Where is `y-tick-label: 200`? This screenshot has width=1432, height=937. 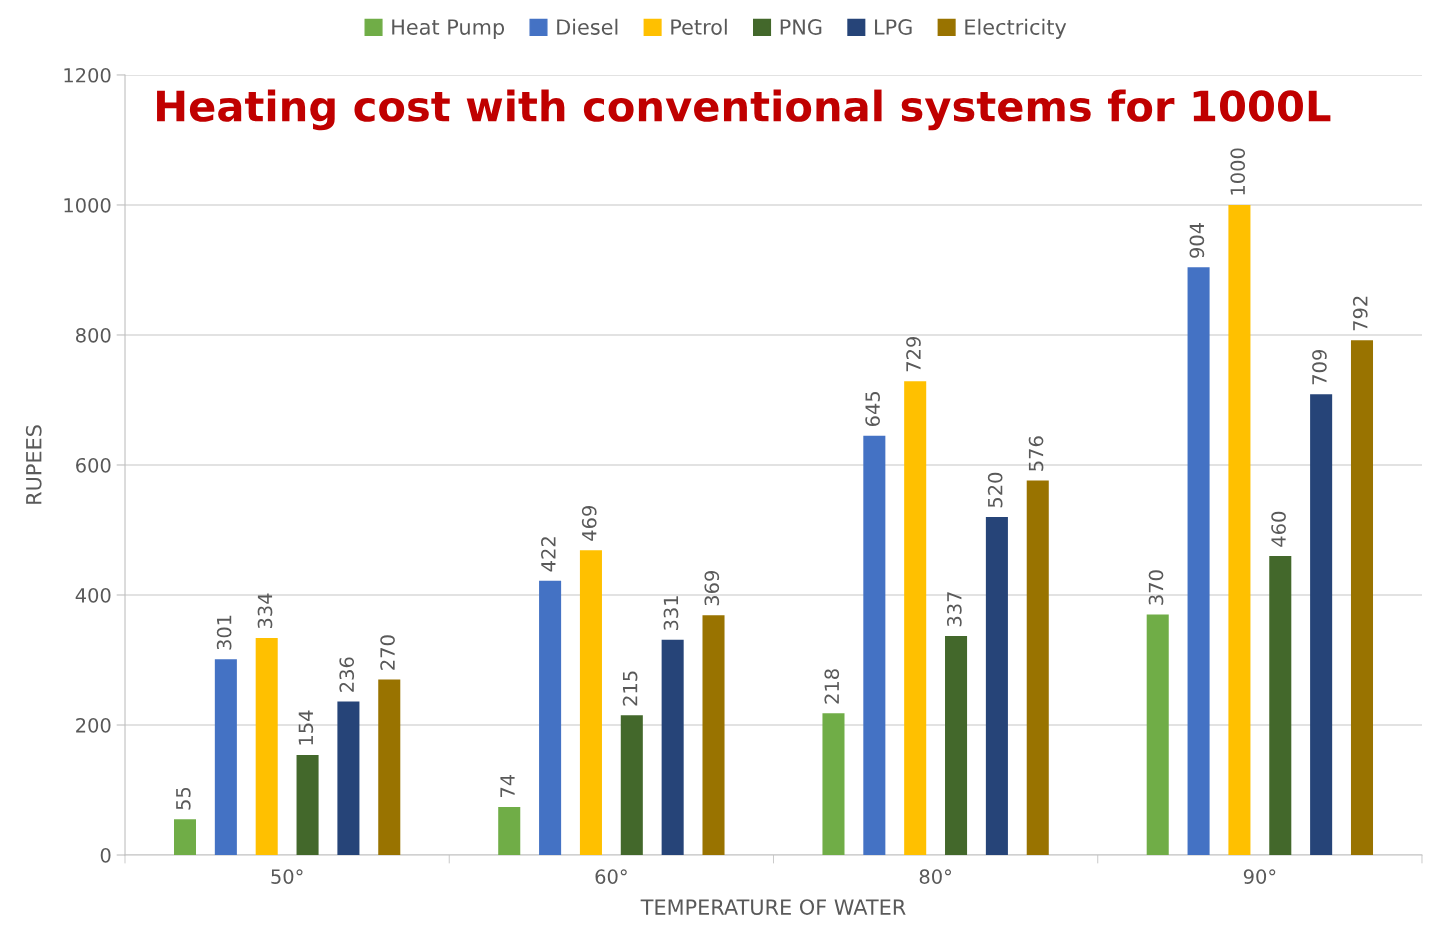
y-tick-label: 200 is located at coordinates (93, 725).